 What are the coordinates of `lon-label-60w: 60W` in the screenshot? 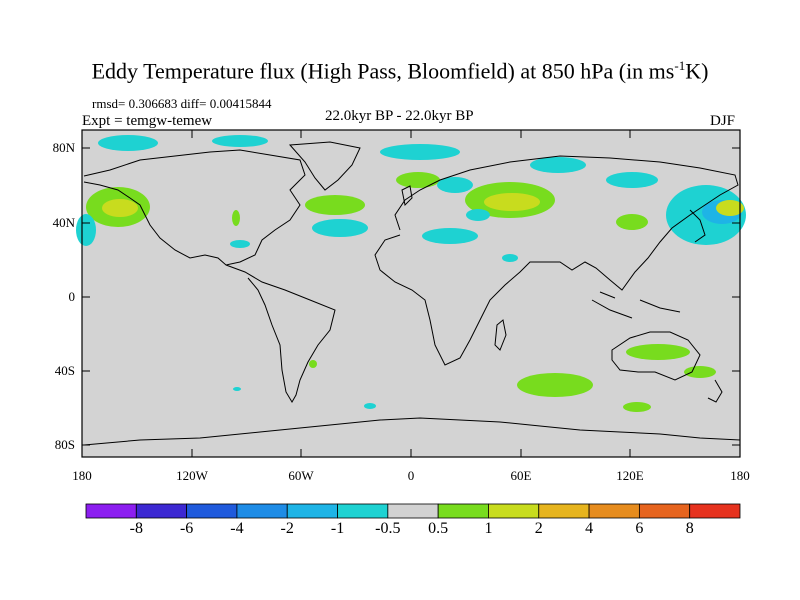 It's located at (301, 475).